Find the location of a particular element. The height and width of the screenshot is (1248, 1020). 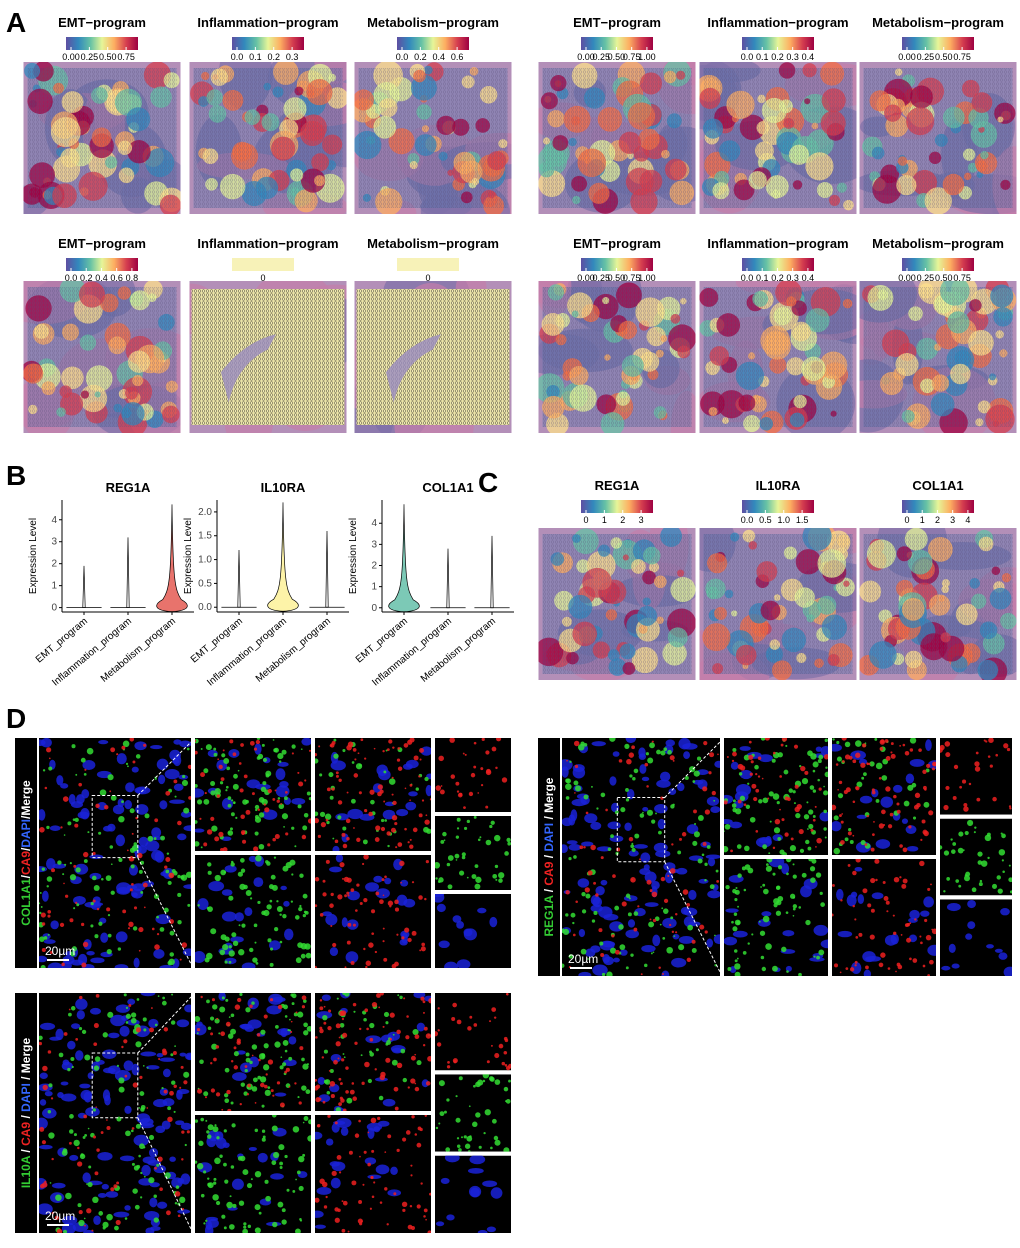

y-tick-label: 0.5 is located at coordinates (205, 583).